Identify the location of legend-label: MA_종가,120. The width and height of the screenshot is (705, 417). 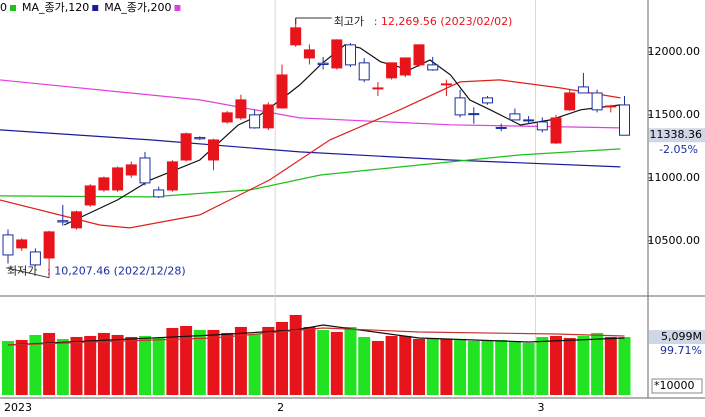
(55, 7).